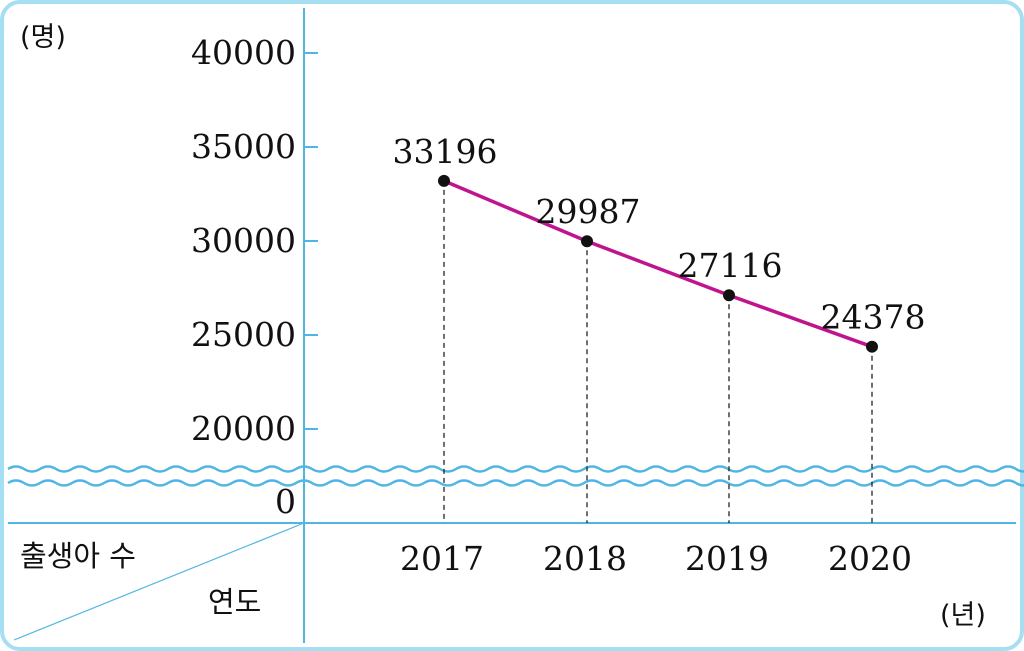 The image size is (1024, 651). I want to click on y-tick-label: 25000, so click(243, 334).